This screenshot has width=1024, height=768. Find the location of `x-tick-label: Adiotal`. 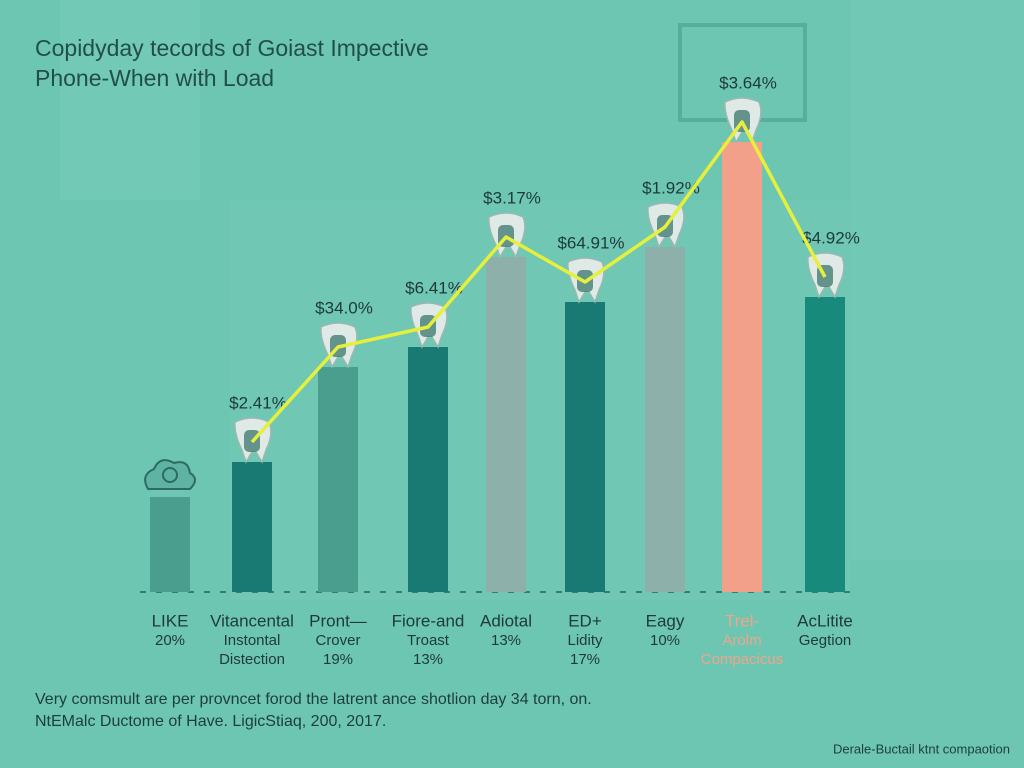

x-tick-label: Adiotal is located at coordinates (506, 620).